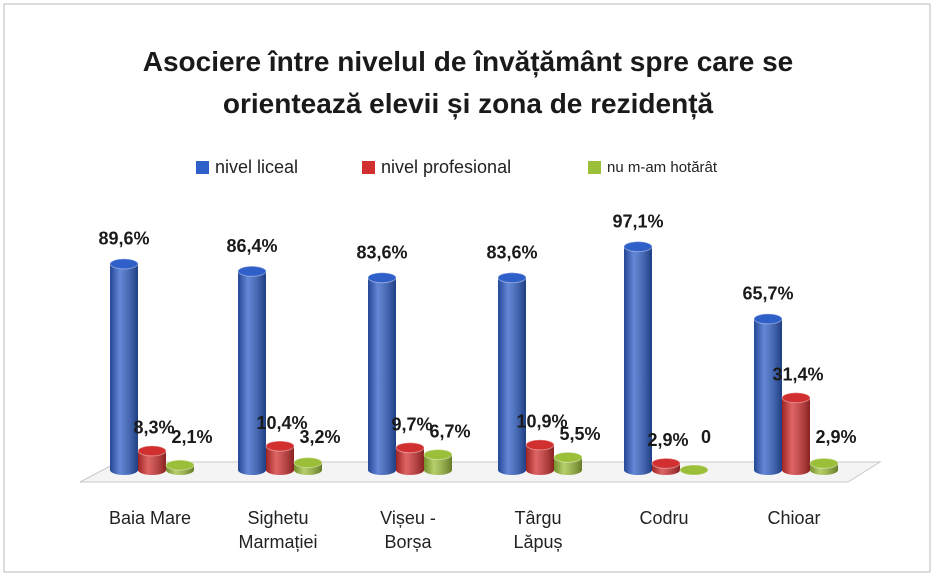 Image resolution: width=936 pixels, height=578 pixels. I want to click on data-label: 31,4%, so click(797, 375).